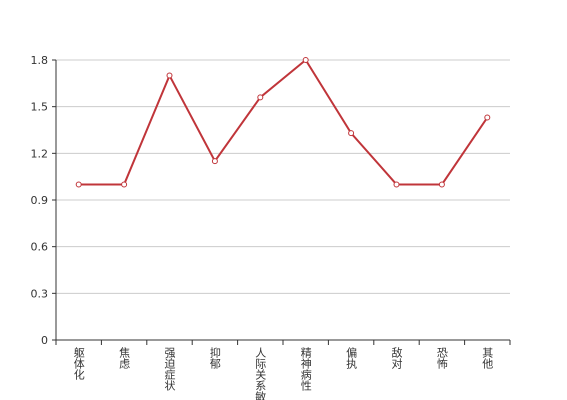 The image size is (567, 400). I want to click on x-tick-label: 恐怖, so click(441, 358).